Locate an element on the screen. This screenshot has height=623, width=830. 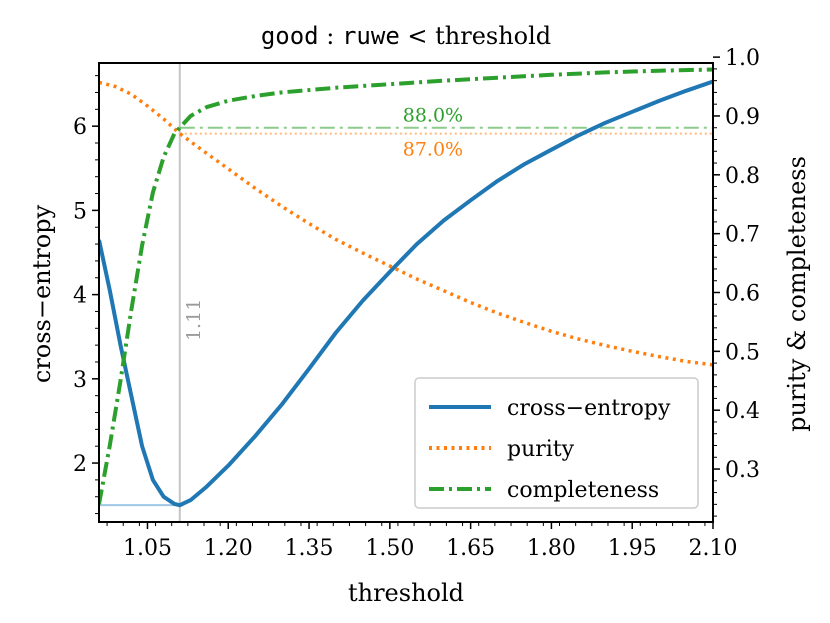
legend: cross−entropy purity completeness is located at coordinates (556, 443).